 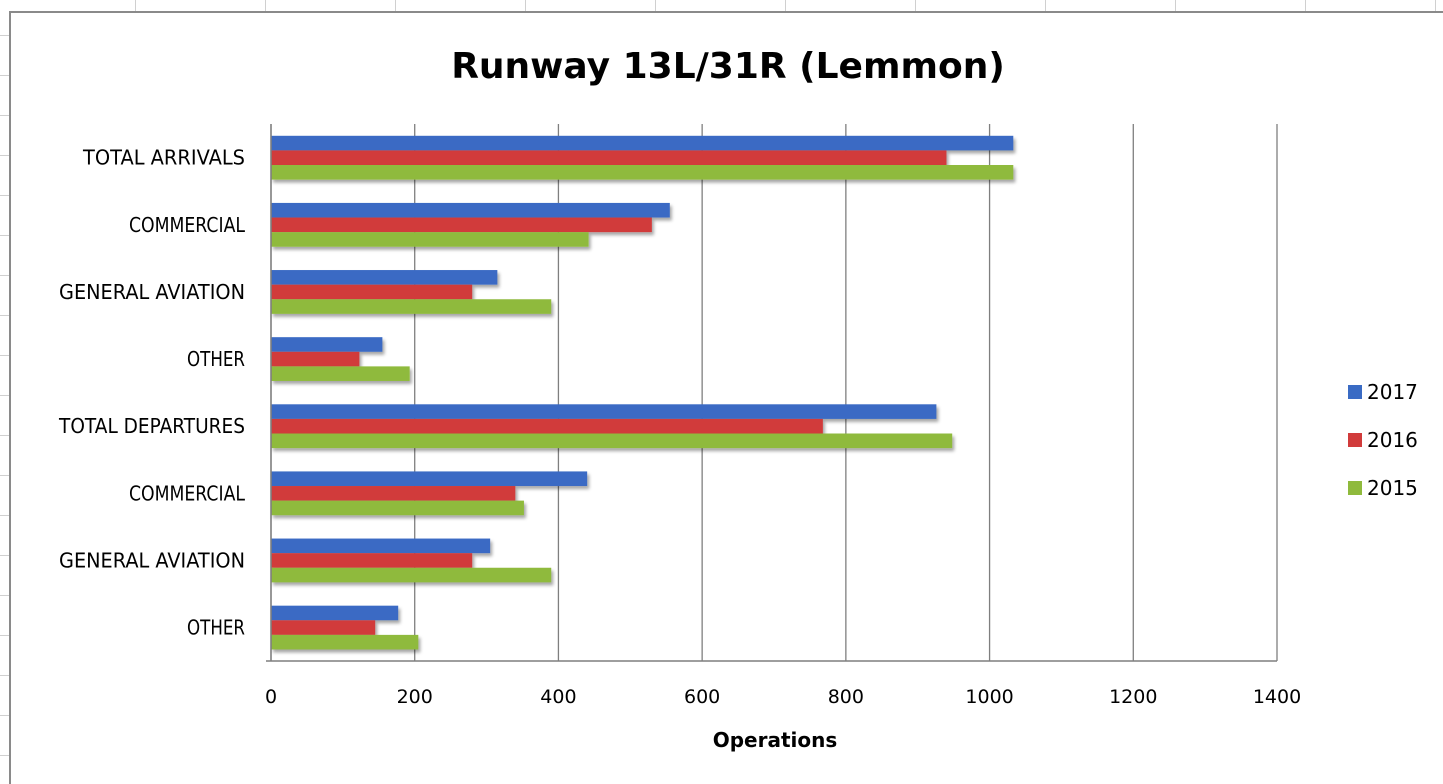 I want to click on legend: 2017 2016 2015, so click(x=1383, y=440).